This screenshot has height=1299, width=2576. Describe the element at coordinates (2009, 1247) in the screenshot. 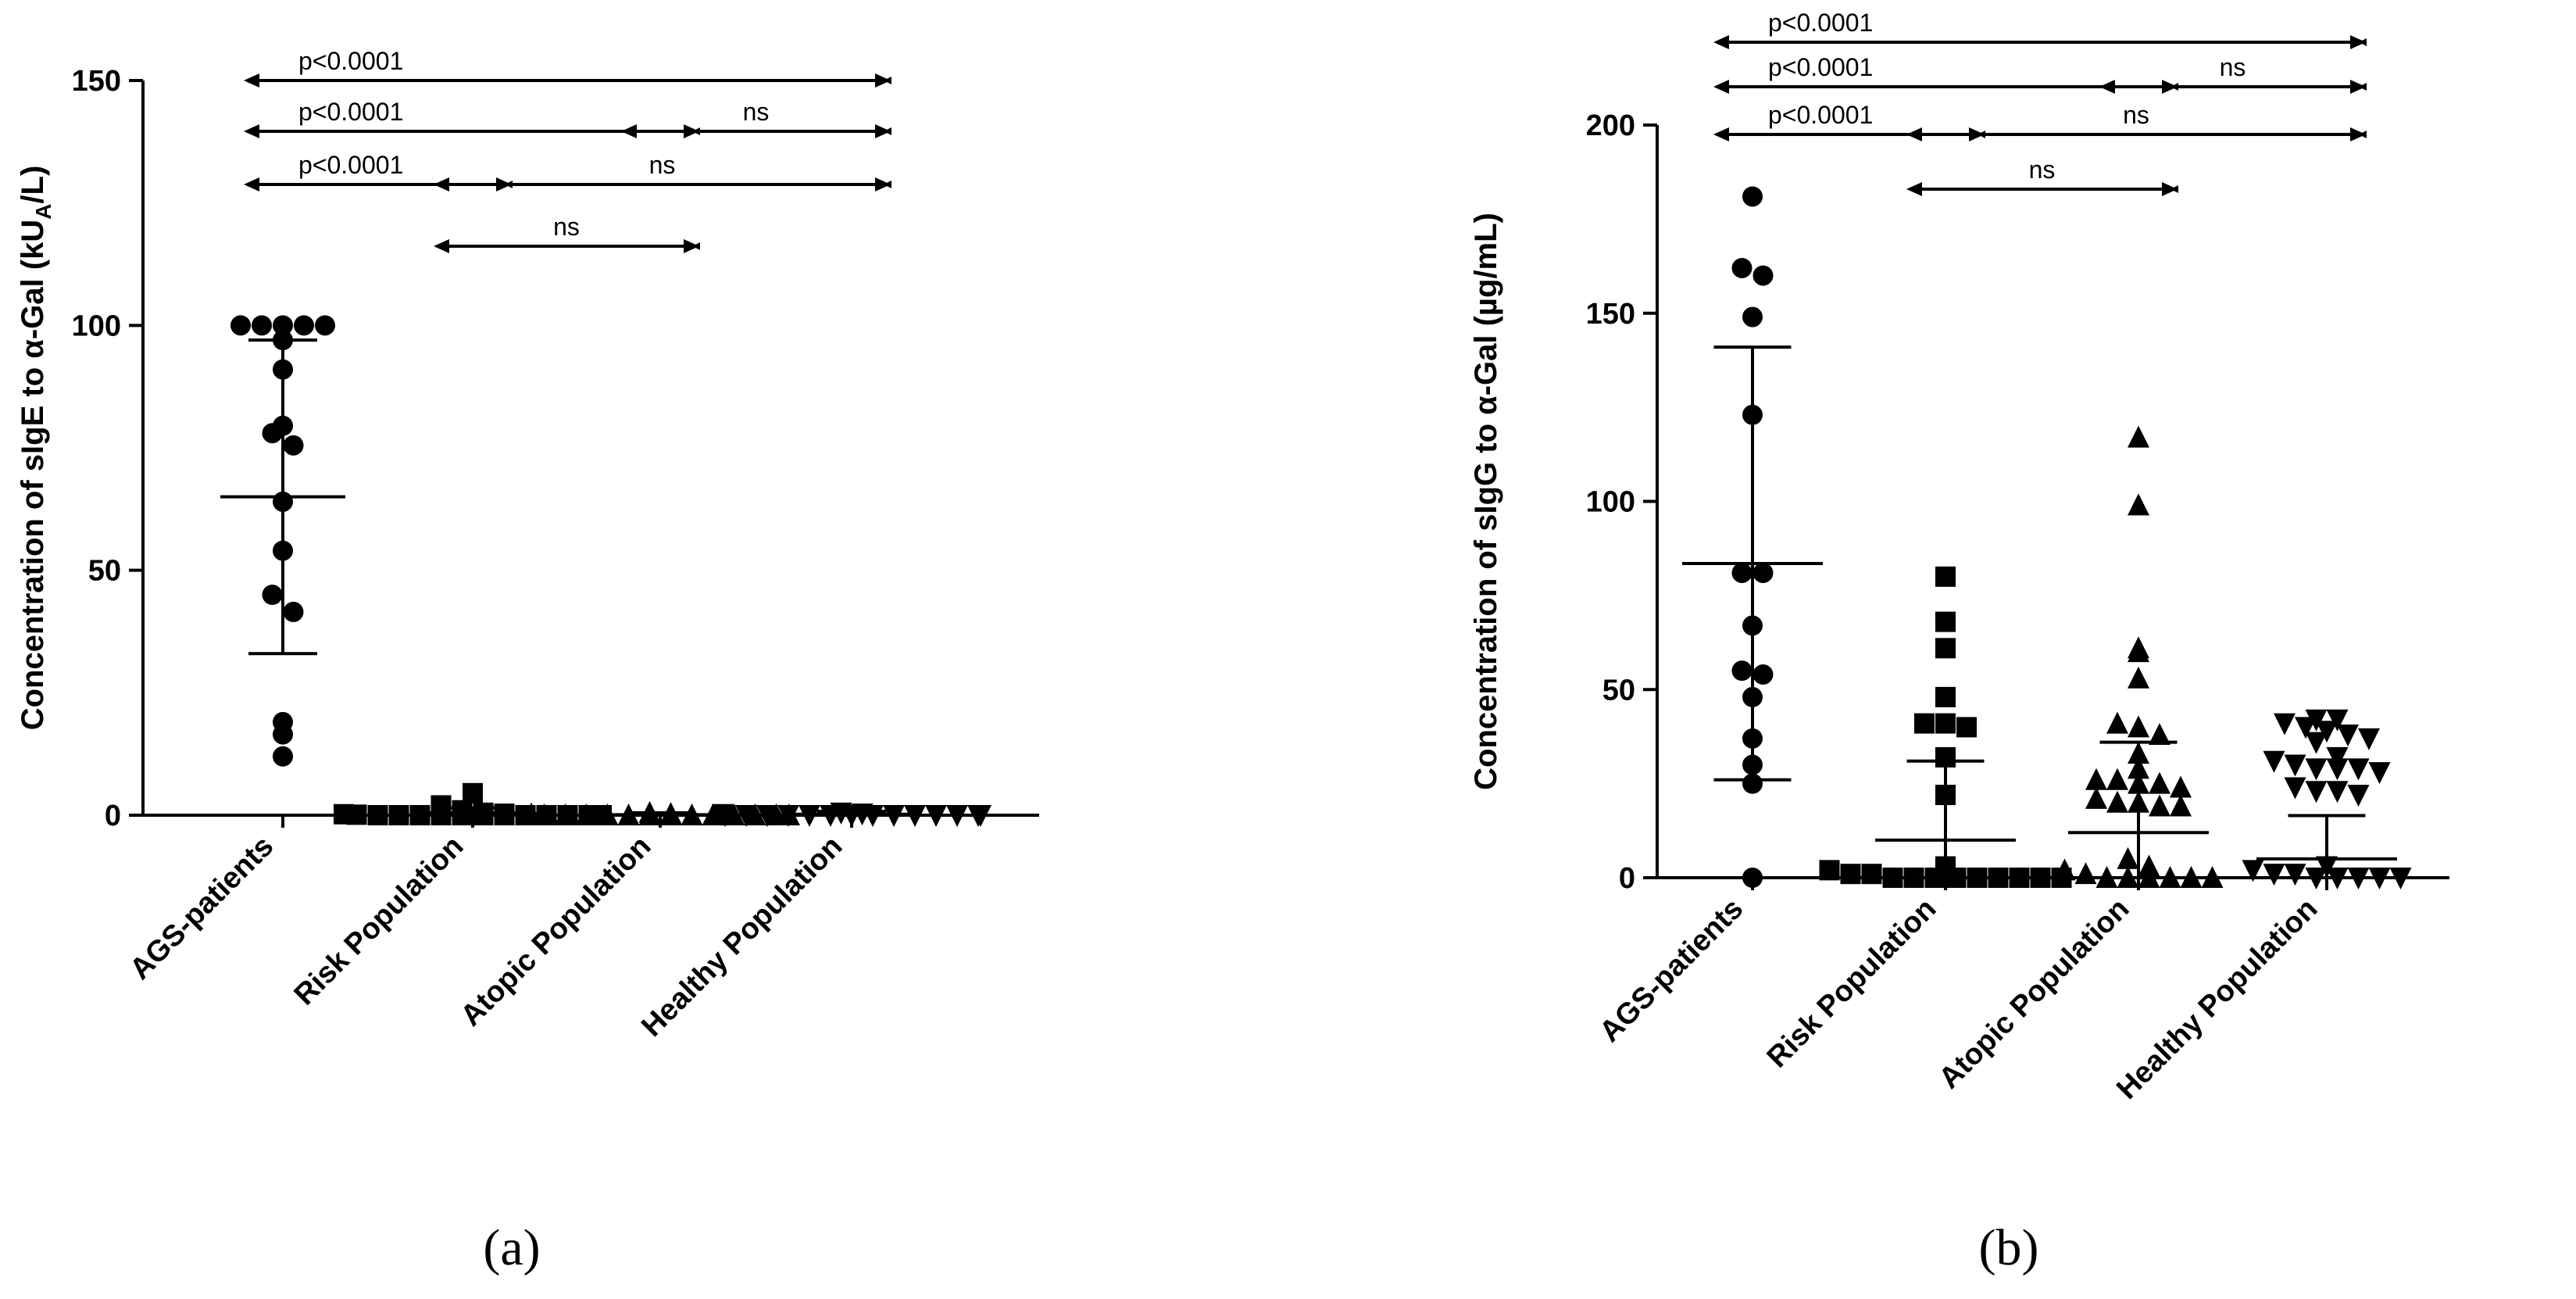

I see `panel-label: (b)` at that location.